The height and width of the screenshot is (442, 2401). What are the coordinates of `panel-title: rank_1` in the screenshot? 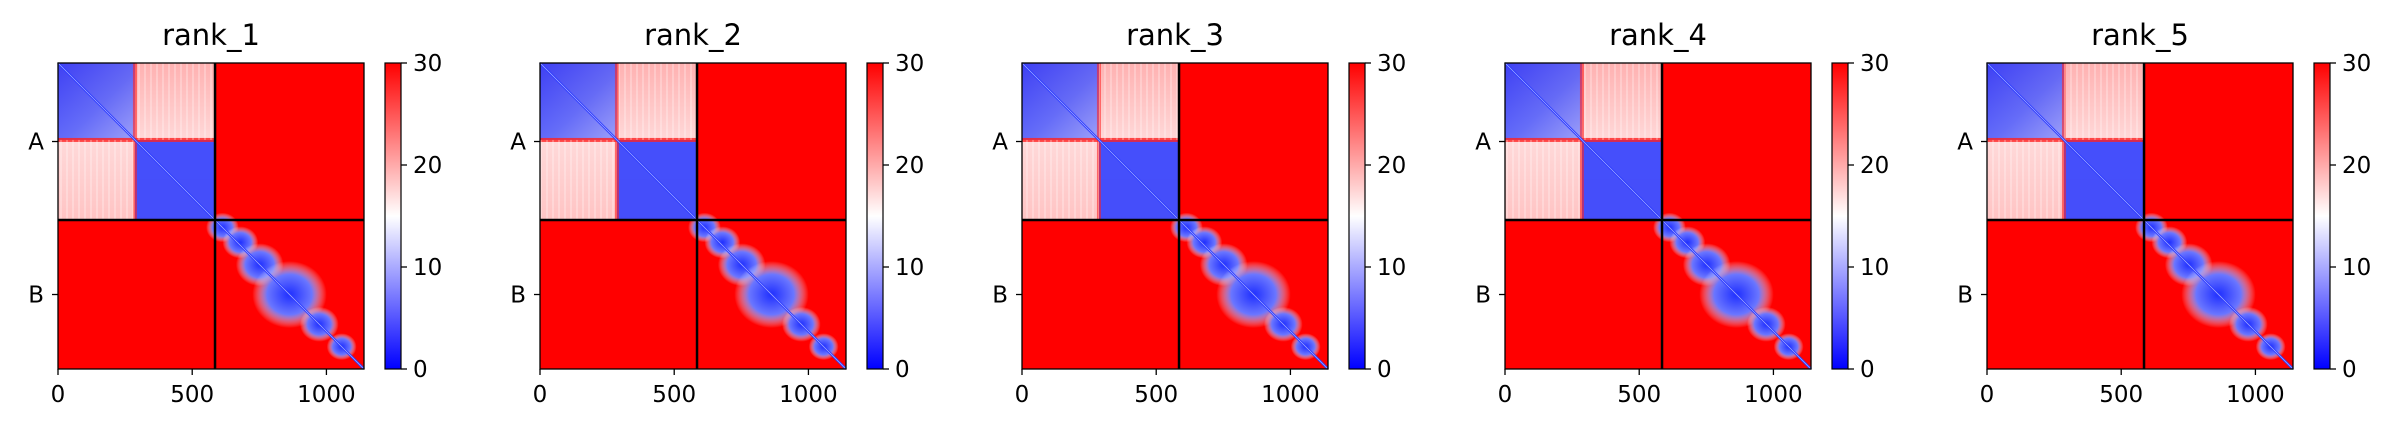 It's located at (211, 35).